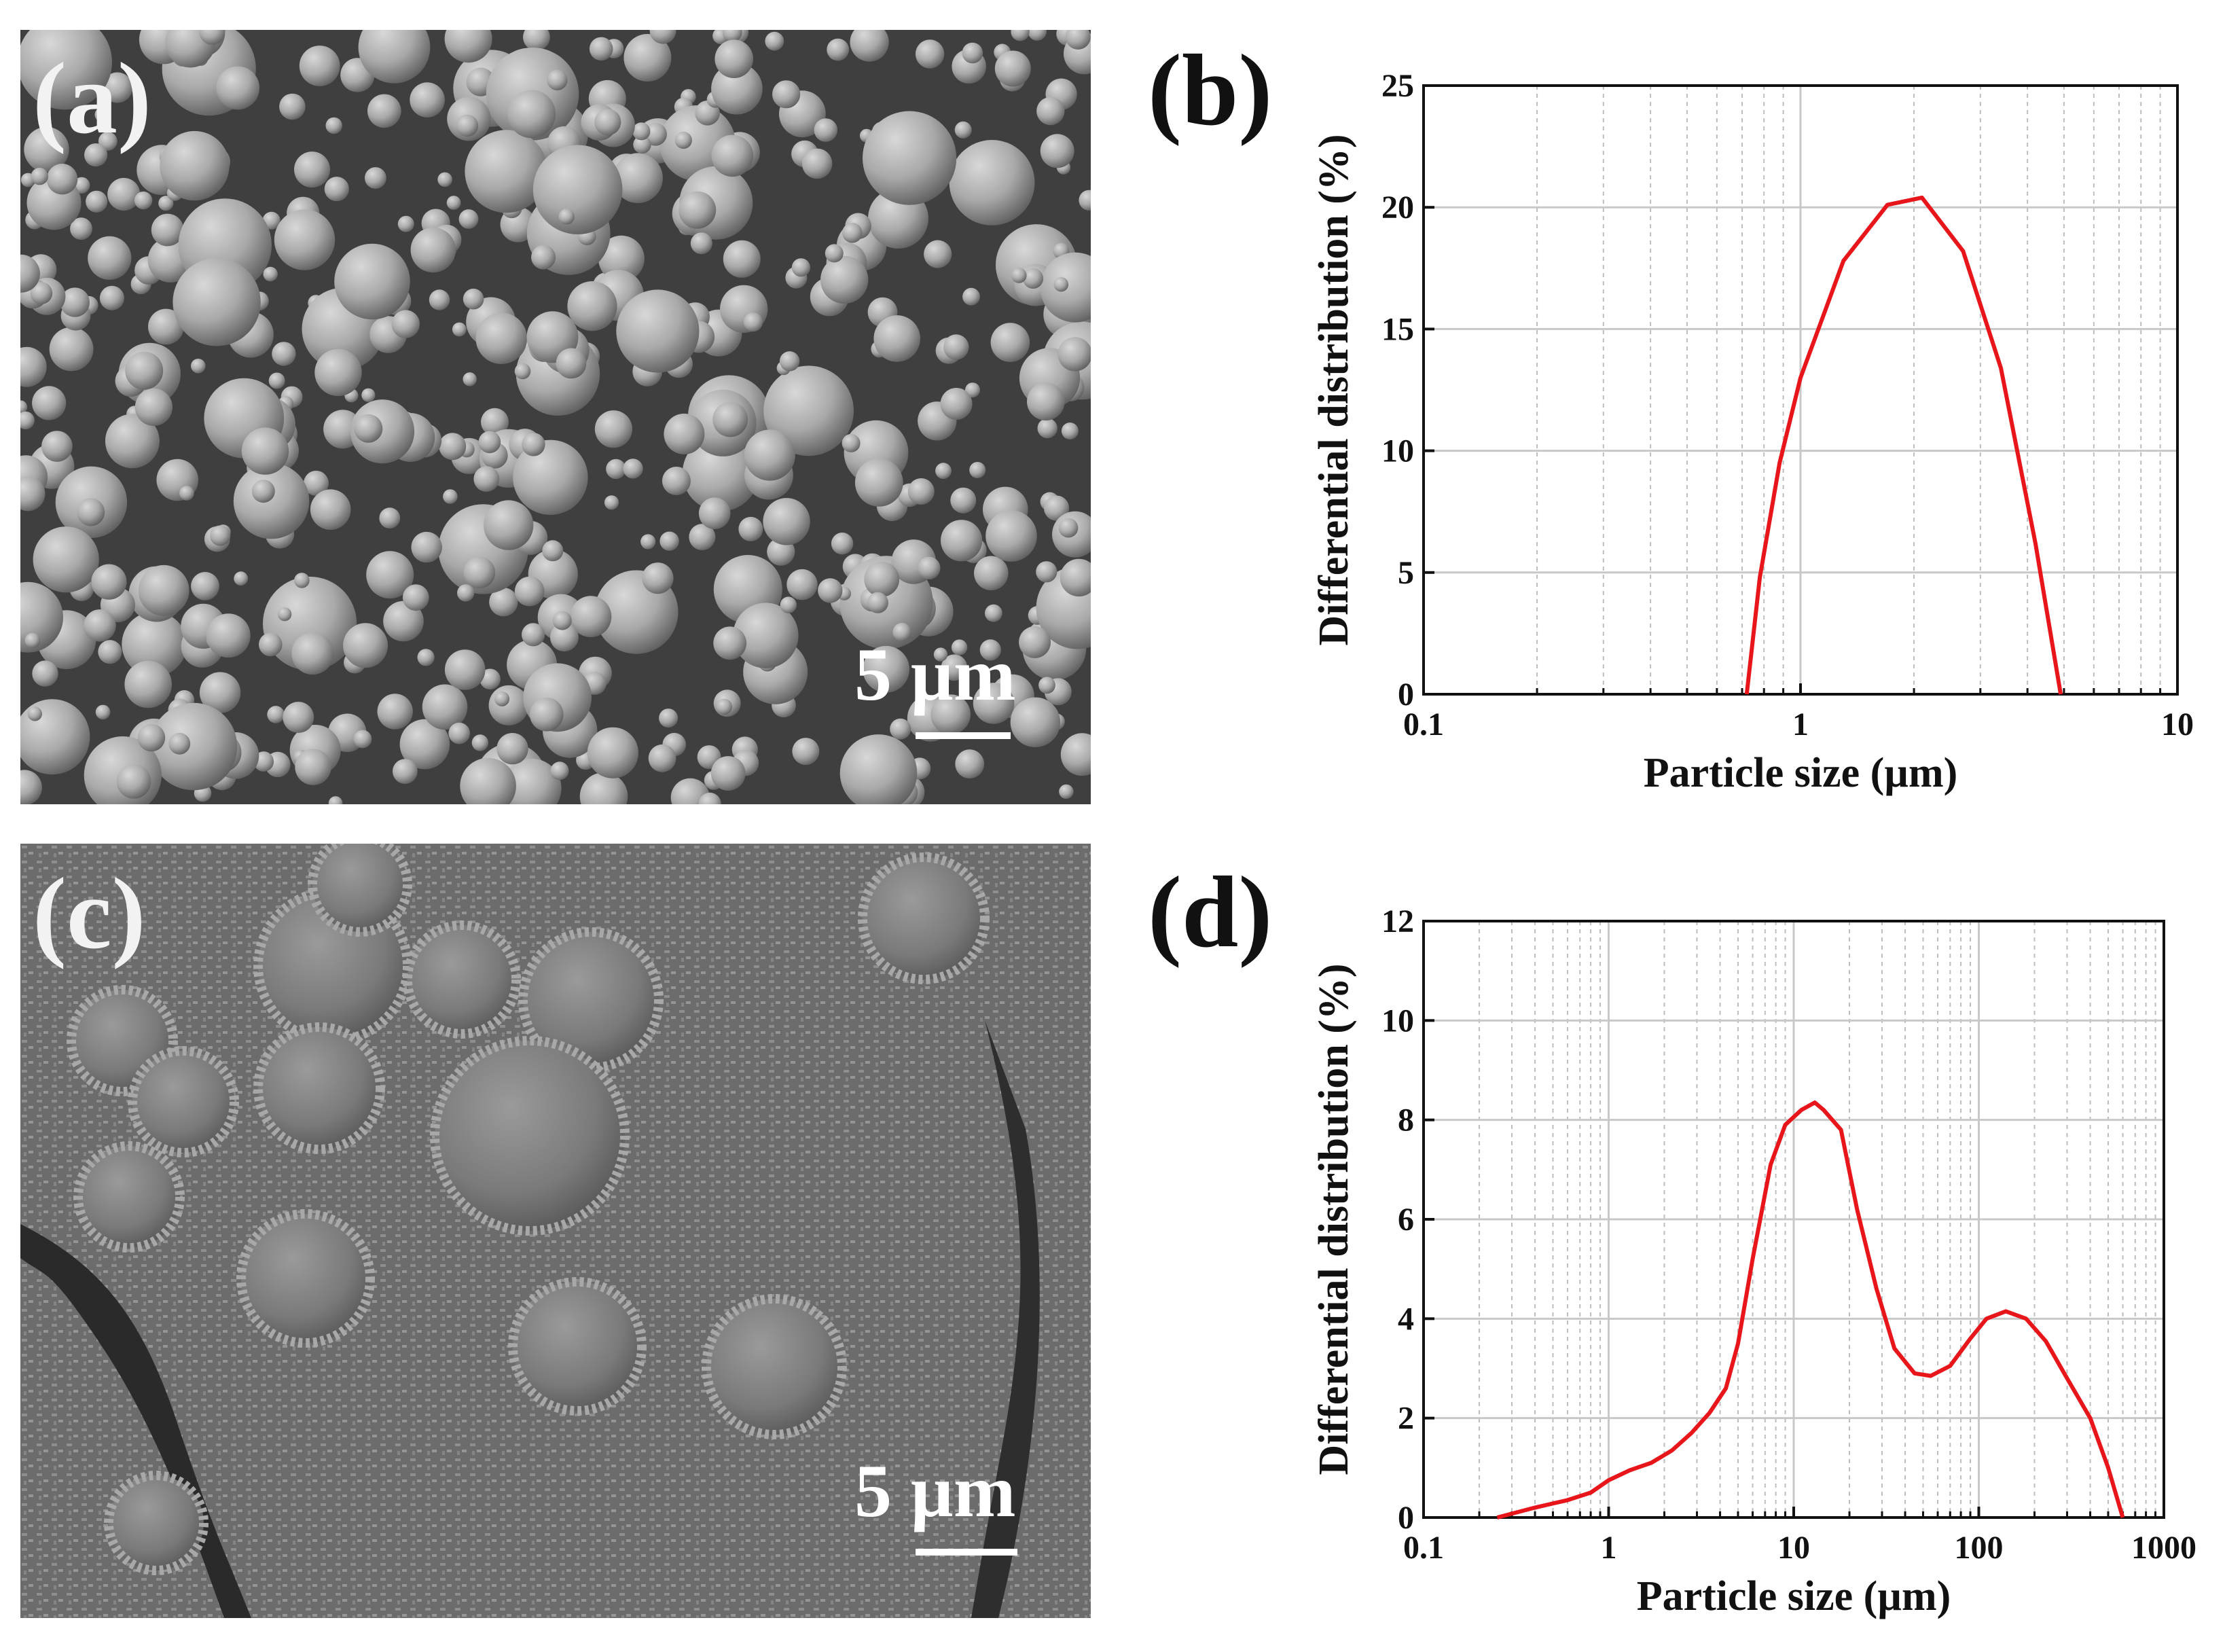 This screenshot has height=1652, width=2225. Describe the element at coordinates (1406, 1419) in the screenshot. I see `y-tick-label: 2` at that location.